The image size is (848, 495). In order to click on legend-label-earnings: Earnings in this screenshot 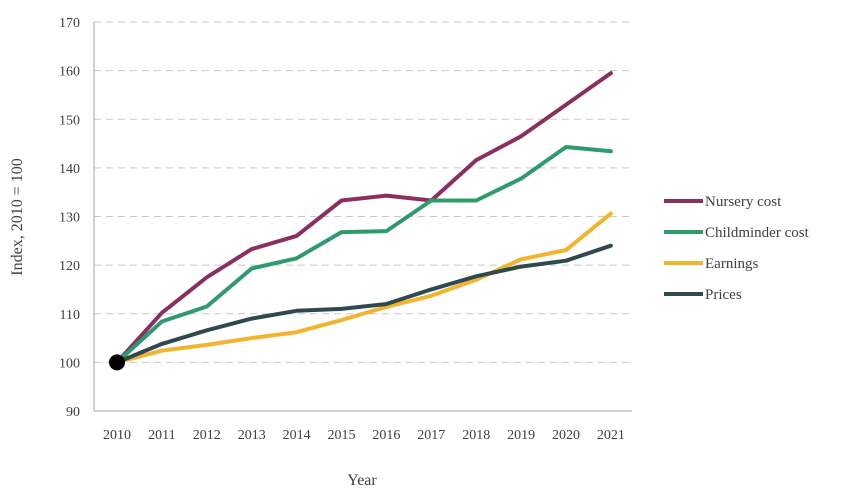, I will do `click(731, 264)`.